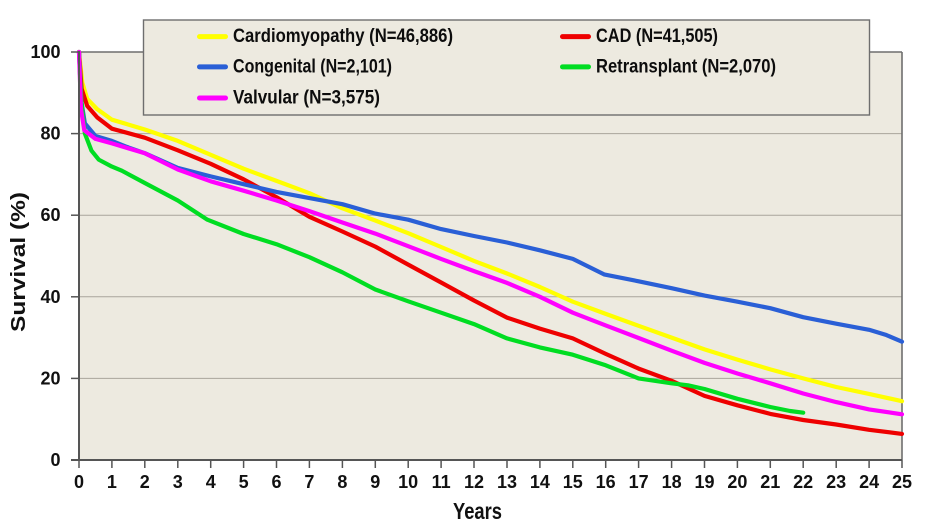 Image resolution: width=931 pixels, height=531 pixels. I want to click on svg-text: 6, so click(276, 482).